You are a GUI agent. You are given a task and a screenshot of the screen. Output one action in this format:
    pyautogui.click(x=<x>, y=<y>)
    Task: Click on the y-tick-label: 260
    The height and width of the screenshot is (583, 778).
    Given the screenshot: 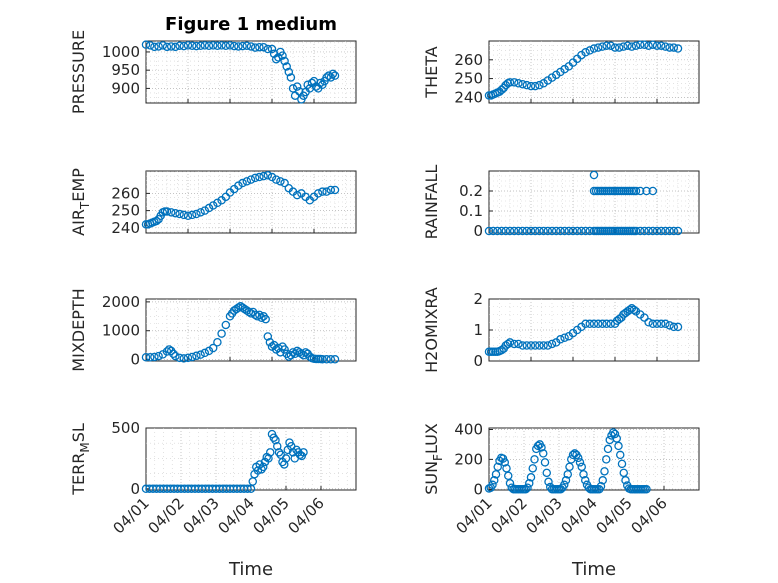 What is the action you would take?
    pyautogui.click(x=125, y=193)
    